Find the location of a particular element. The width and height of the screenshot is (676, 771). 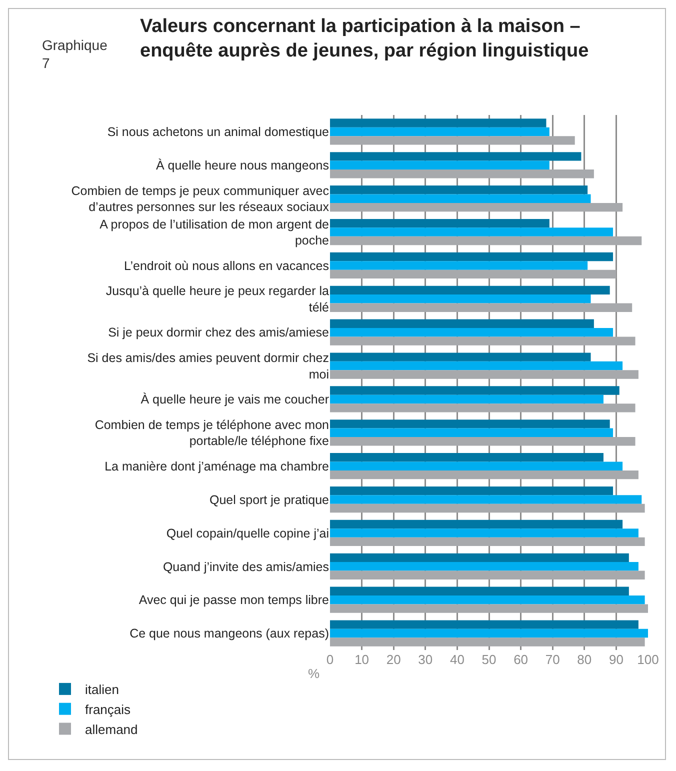

x-tick-label: 50 is located at coordinates (489, 659).